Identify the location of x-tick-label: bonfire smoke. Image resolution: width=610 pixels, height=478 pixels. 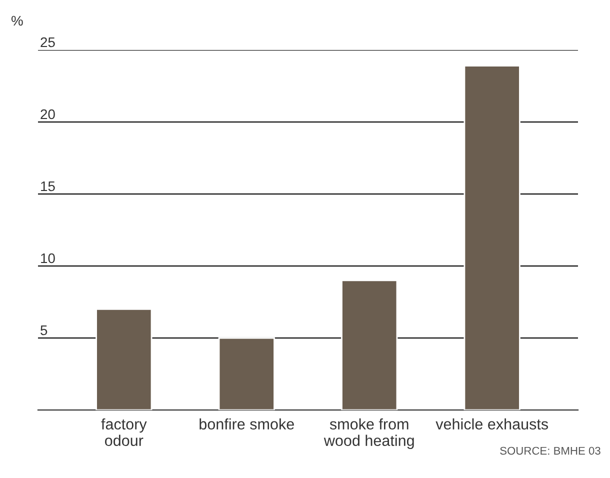
(247, 424).